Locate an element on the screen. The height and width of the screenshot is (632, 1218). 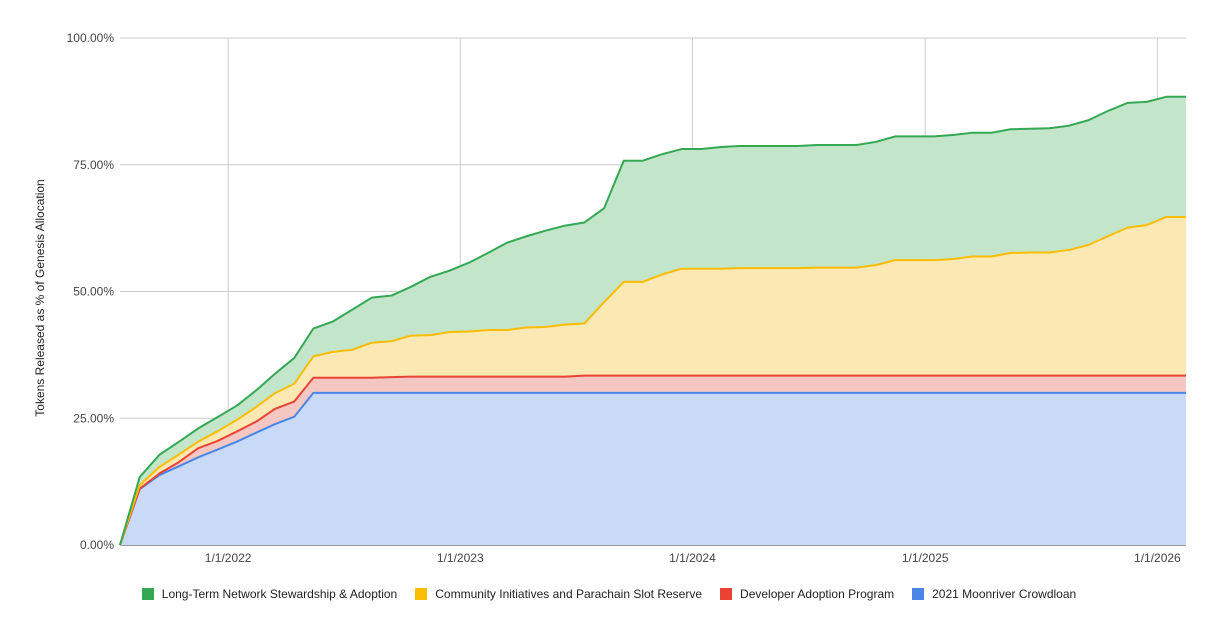
y-tick-label: 75.00% is located at coordinates (93, 165).